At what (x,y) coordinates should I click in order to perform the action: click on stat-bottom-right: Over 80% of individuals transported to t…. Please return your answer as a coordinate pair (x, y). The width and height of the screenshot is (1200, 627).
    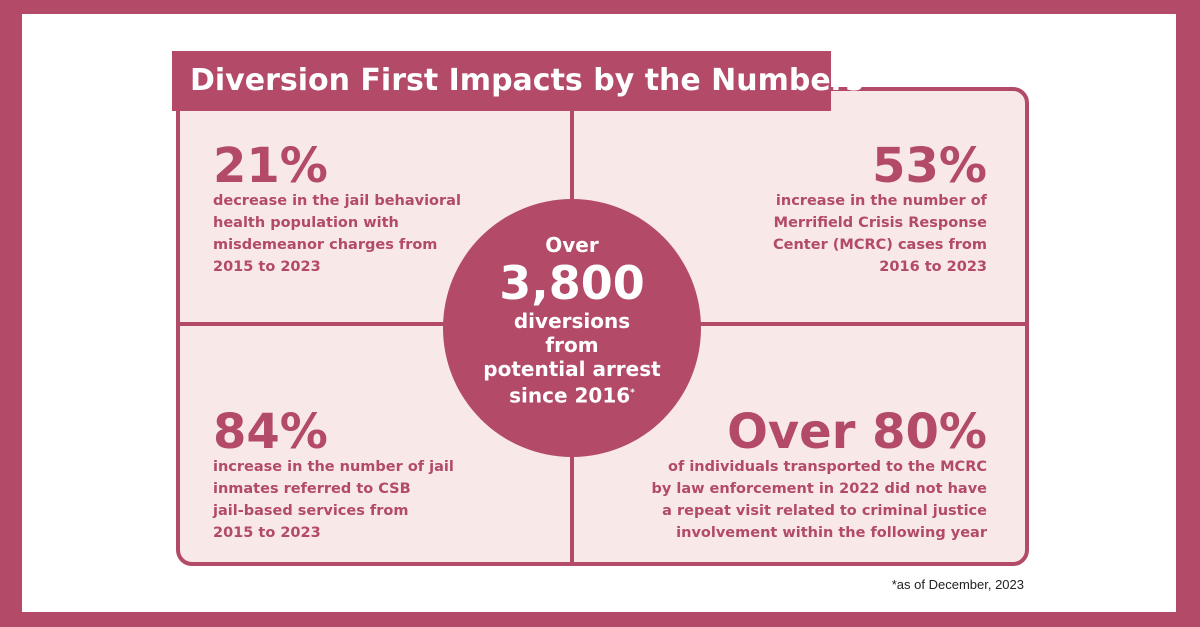
    Looking at the image, I should click on (777, 476).